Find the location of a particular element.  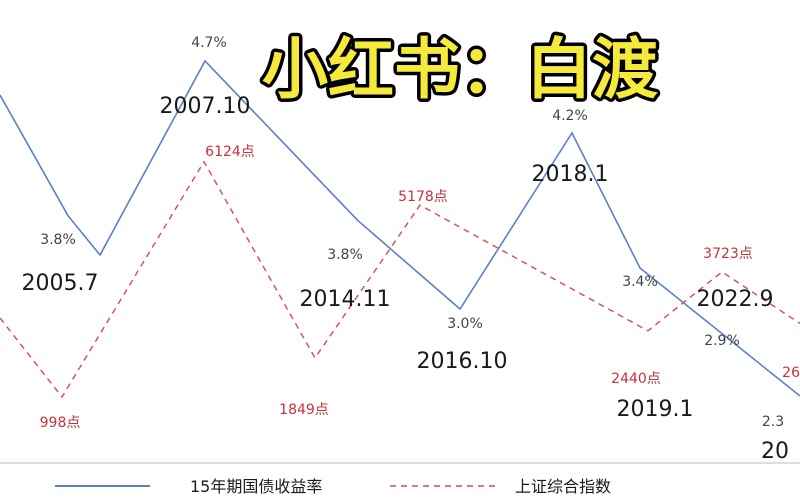

legend-label-bond: 15年期国债收益率 is located at coordinates (256, 486).